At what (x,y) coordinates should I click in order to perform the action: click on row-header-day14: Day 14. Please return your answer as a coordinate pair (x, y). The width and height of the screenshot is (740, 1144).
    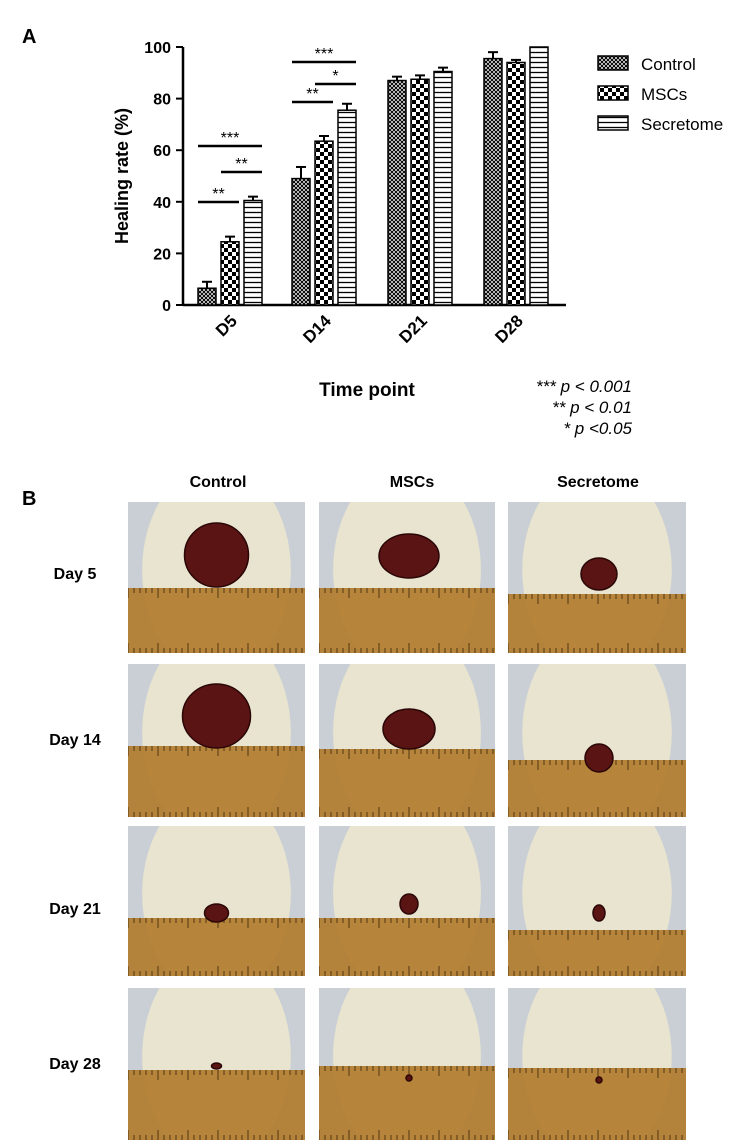
    Looking at the image, I should click on (75, 740).